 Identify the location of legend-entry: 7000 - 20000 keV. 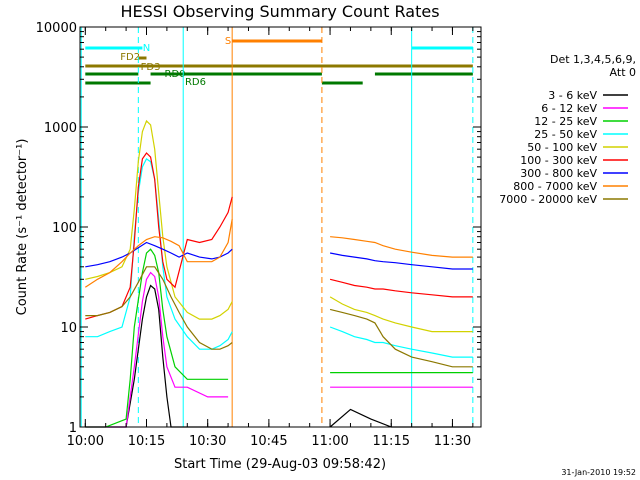
(548, 199).